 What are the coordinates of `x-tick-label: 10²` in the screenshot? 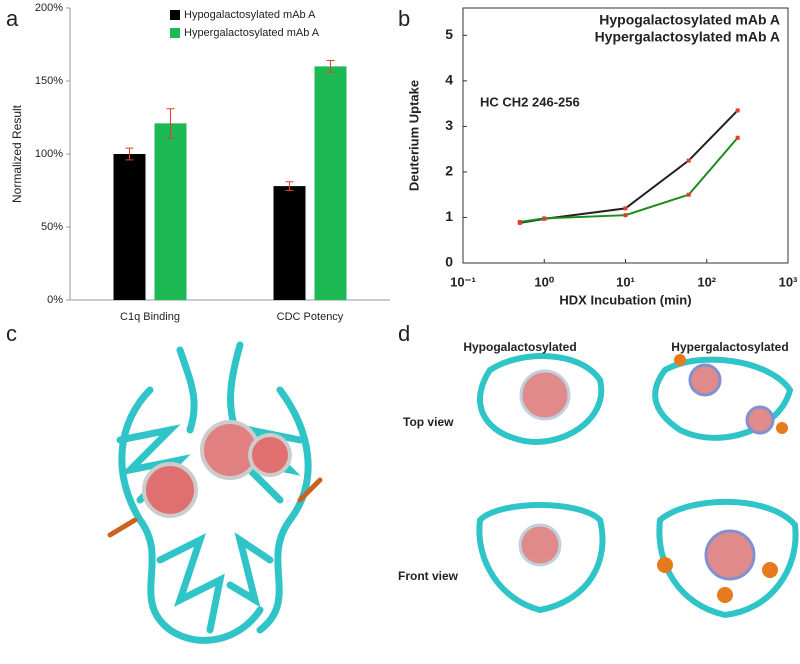 It's located at (706, 281).